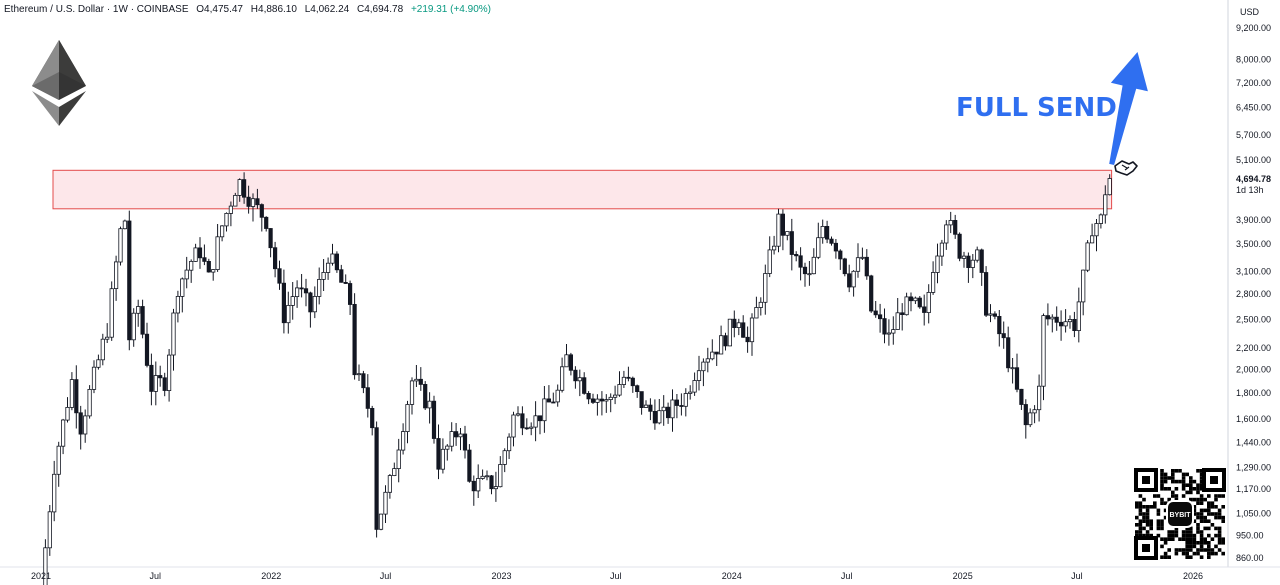 The width and height of the screenshot is (1280, 585). I want to click on symbol-label: Ethereum / U.S. Dollar · 1W · COINBASE, so click(96, 9).